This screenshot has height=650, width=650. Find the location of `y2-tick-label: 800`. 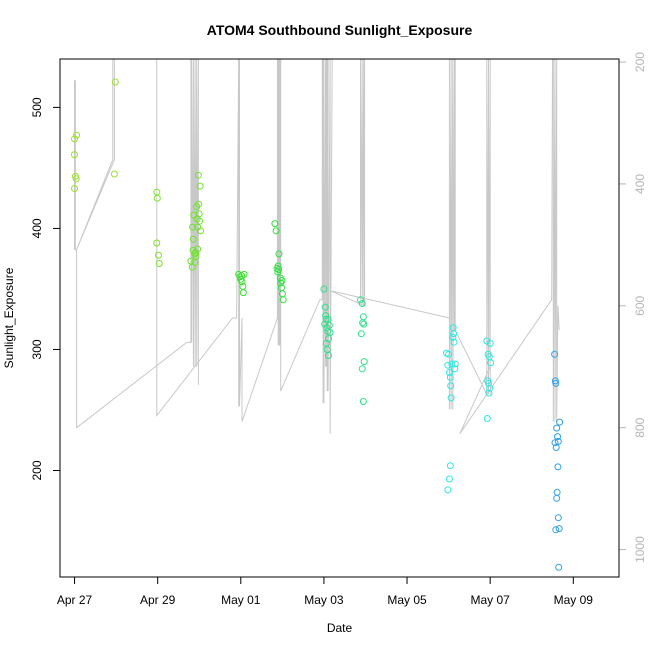

y2-tick-label: 800 is located at coordinates (640, 427).